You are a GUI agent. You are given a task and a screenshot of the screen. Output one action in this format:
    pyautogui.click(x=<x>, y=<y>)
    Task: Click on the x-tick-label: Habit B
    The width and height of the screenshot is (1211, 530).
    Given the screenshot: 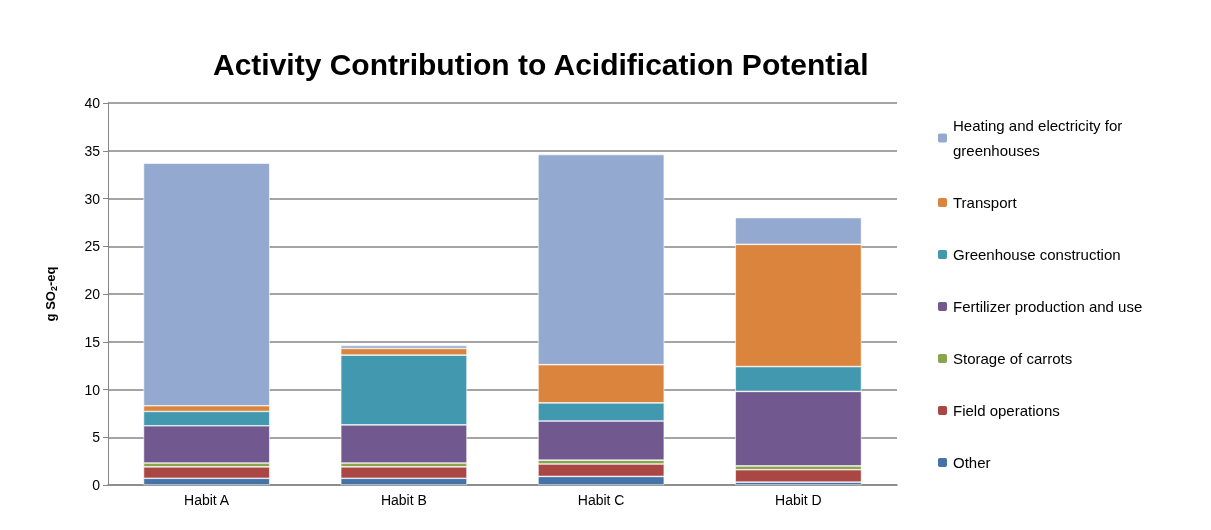 What is the action you would take?
    pyautogui.click(x=403, y=500)
    